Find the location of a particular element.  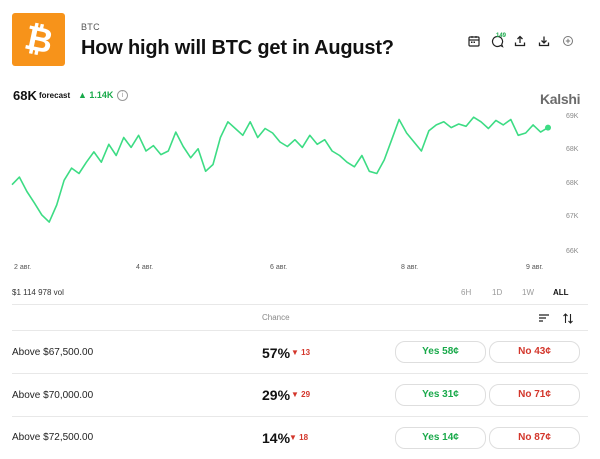

buy-no-button: No 87¢ is located at coordinates (534, 438).